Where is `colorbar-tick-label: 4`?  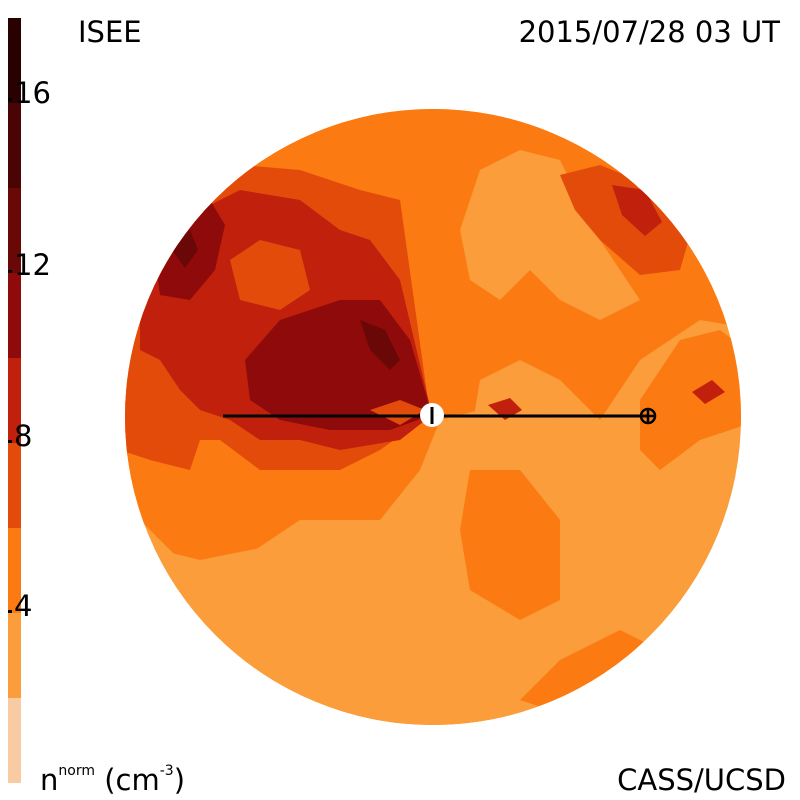 colorbar-tick-label: 4 is located at coordinates (23, 606).